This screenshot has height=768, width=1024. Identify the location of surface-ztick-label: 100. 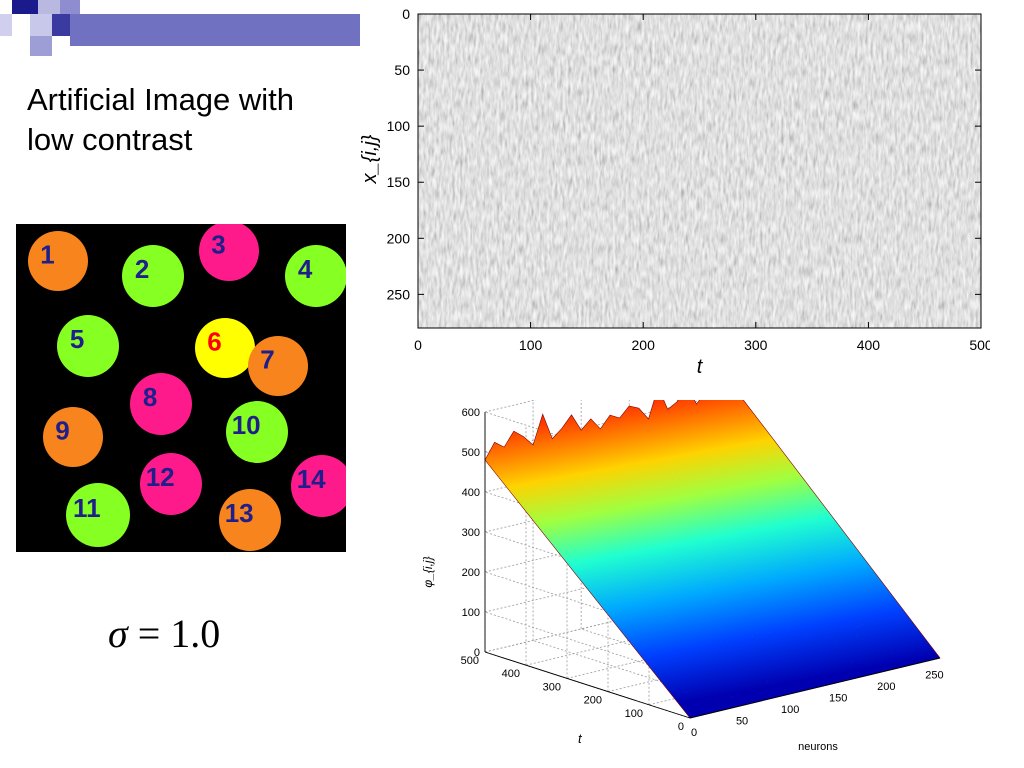
(471, 613).